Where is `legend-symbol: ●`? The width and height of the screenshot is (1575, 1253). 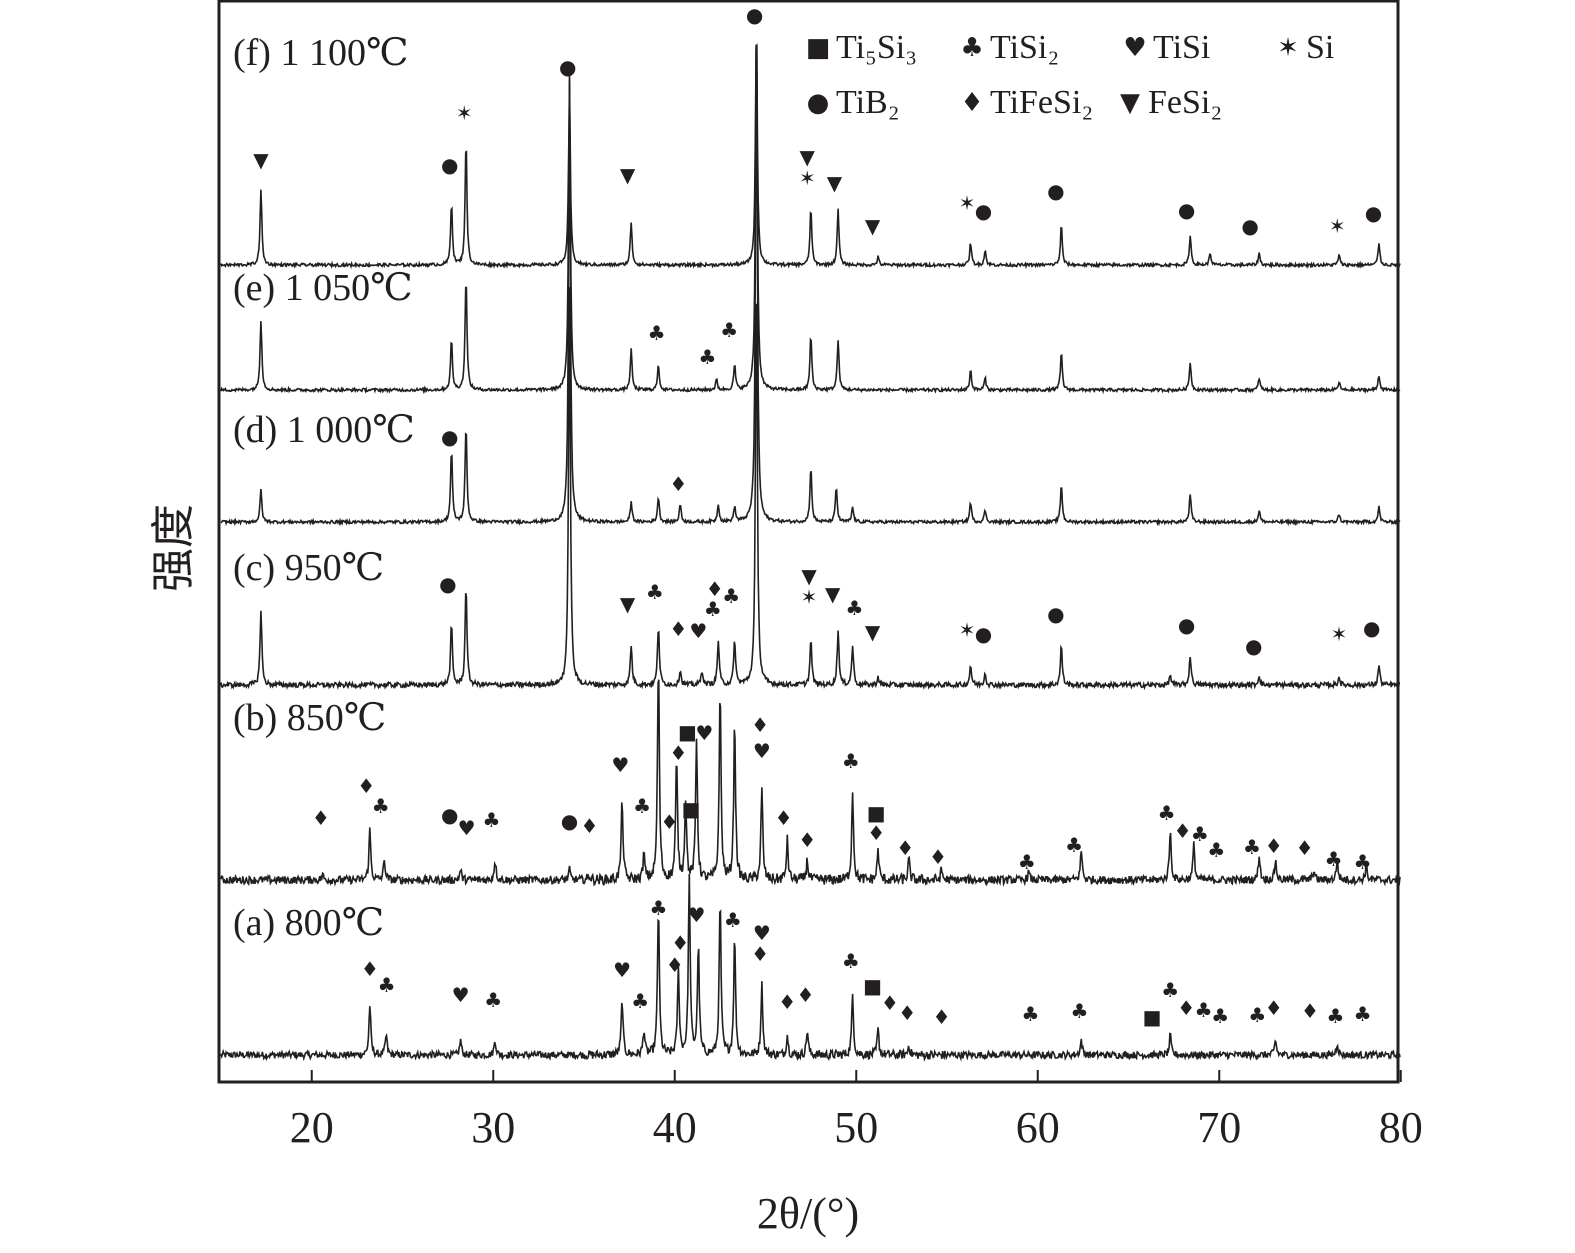 legend-symbol: ● is located at coordinates (818, 103).